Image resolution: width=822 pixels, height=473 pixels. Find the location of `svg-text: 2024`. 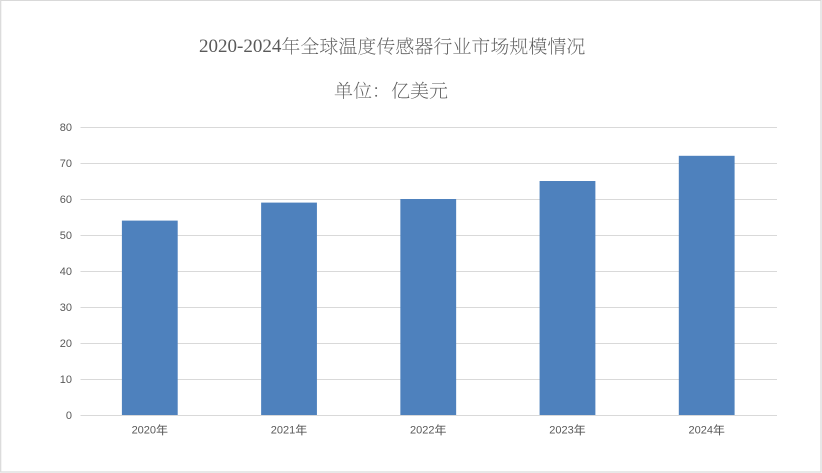

svg-text: 2024 is located at coordinates (700, 431).